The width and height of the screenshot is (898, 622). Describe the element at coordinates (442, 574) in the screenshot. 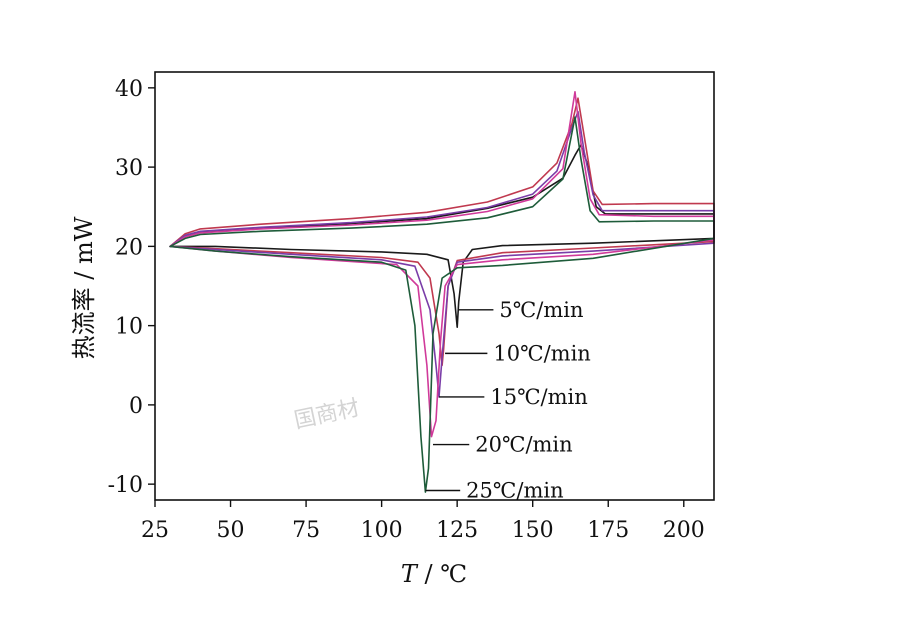

I see `x-axis-title-unit: / ℃` at that location.